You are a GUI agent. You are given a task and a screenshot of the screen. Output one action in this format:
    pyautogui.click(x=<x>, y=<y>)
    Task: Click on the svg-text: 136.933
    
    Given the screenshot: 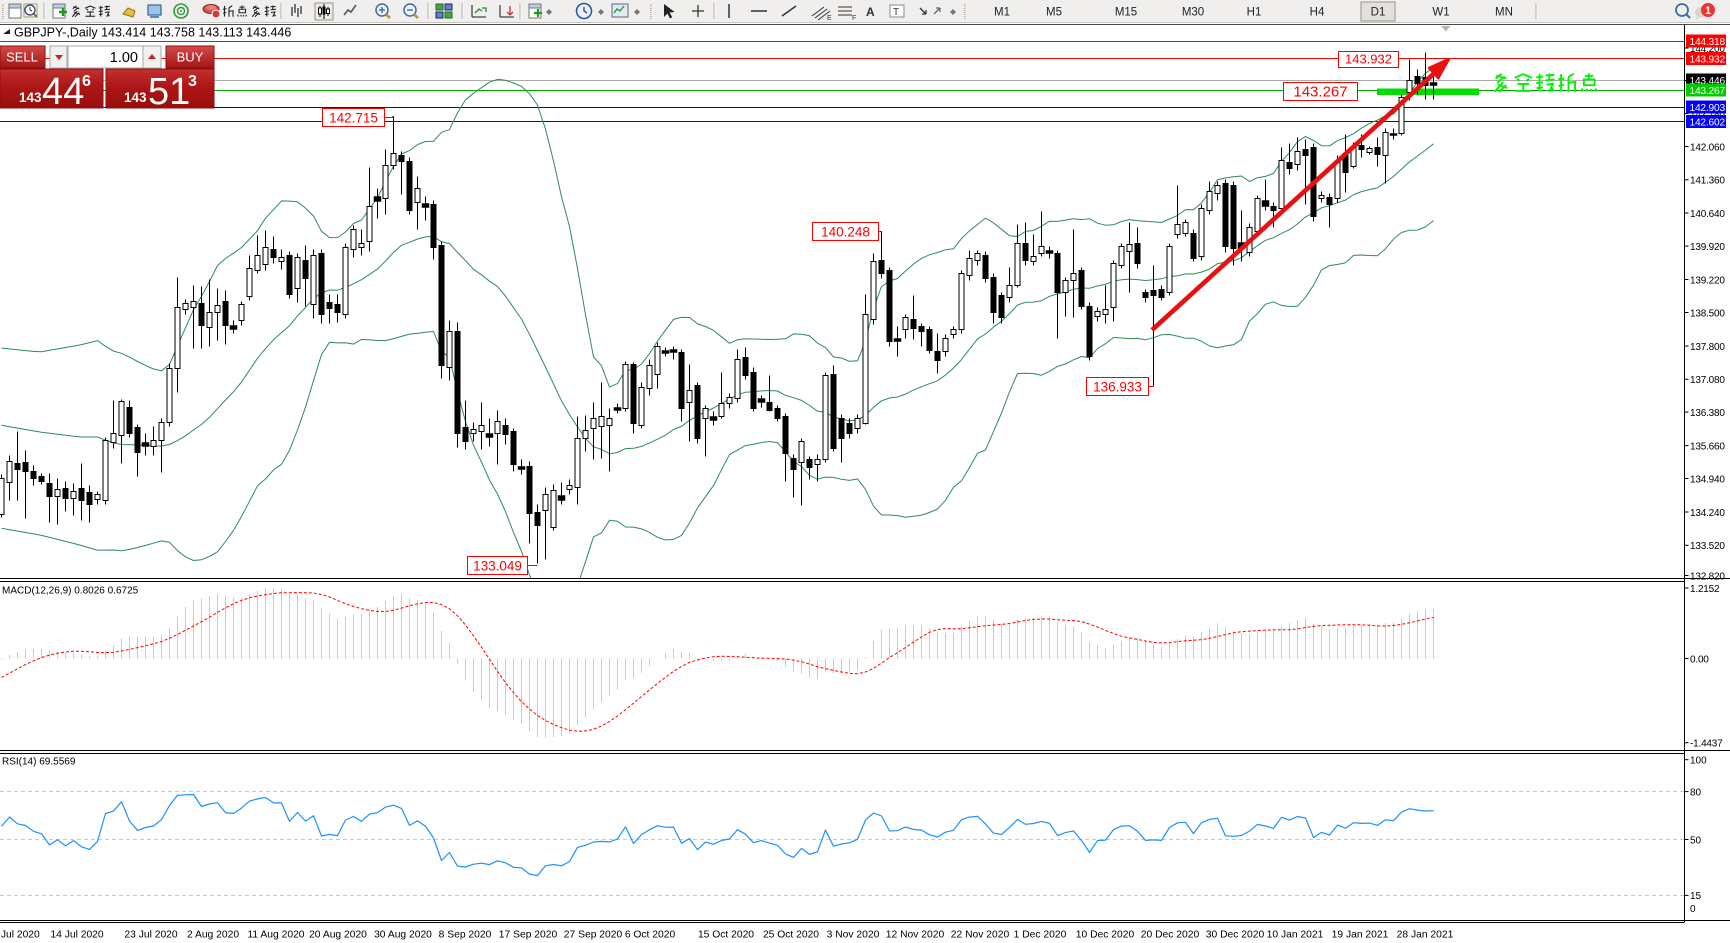 What is the action you would take?
    pyautogui.click(x=1117, y=387)
    